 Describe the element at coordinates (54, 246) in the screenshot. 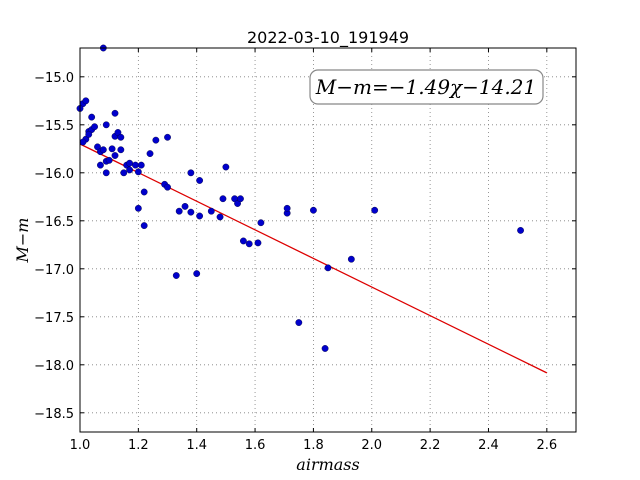

I see `y-tick-labels: −15.0 −15.5 −16.0 −16.5 −17.0 −17.5 −18.0 −18.5` at that location.